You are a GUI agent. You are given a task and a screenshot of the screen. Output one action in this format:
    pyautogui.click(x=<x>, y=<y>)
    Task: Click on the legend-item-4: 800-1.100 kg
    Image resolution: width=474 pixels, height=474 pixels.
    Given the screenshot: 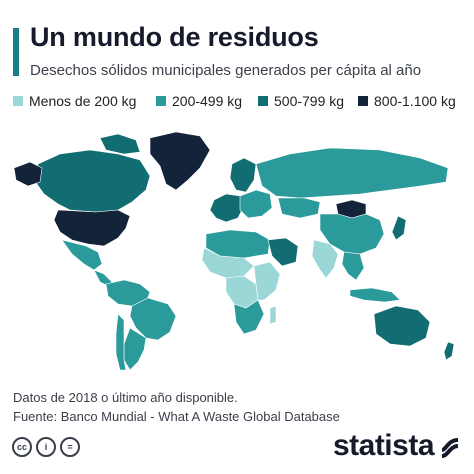 What is the action you would take?
    pyautogui.click(x=407, y=101)
    